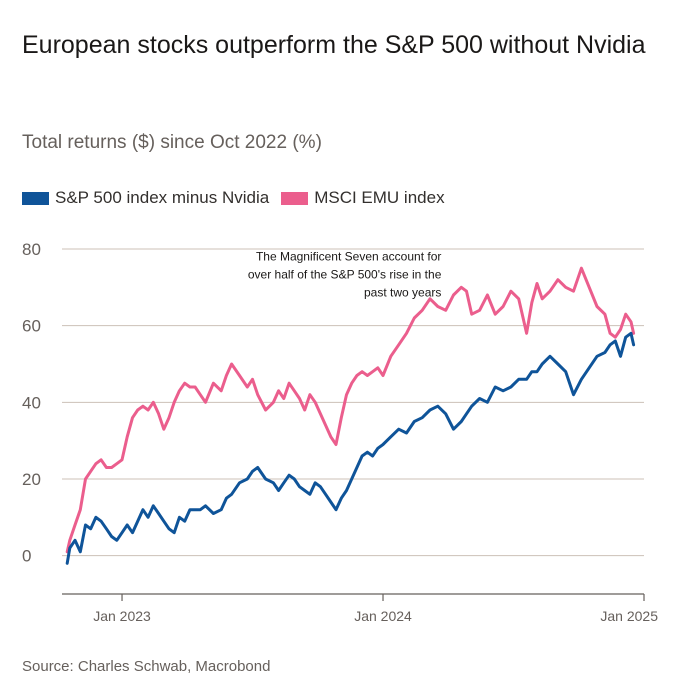  What do you see at coordinates (146, 666) in the screenshot?
I see `source-note: Source: Charles Schwab, Macrobond` at bounding box center [146, 666].